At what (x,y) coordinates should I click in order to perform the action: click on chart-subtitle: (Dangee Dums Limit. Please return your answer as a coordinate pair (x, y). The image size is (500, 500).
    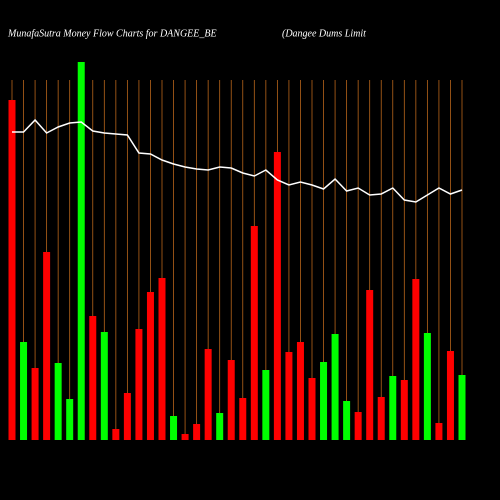
    Looking at the image, I should click on (324, 33).